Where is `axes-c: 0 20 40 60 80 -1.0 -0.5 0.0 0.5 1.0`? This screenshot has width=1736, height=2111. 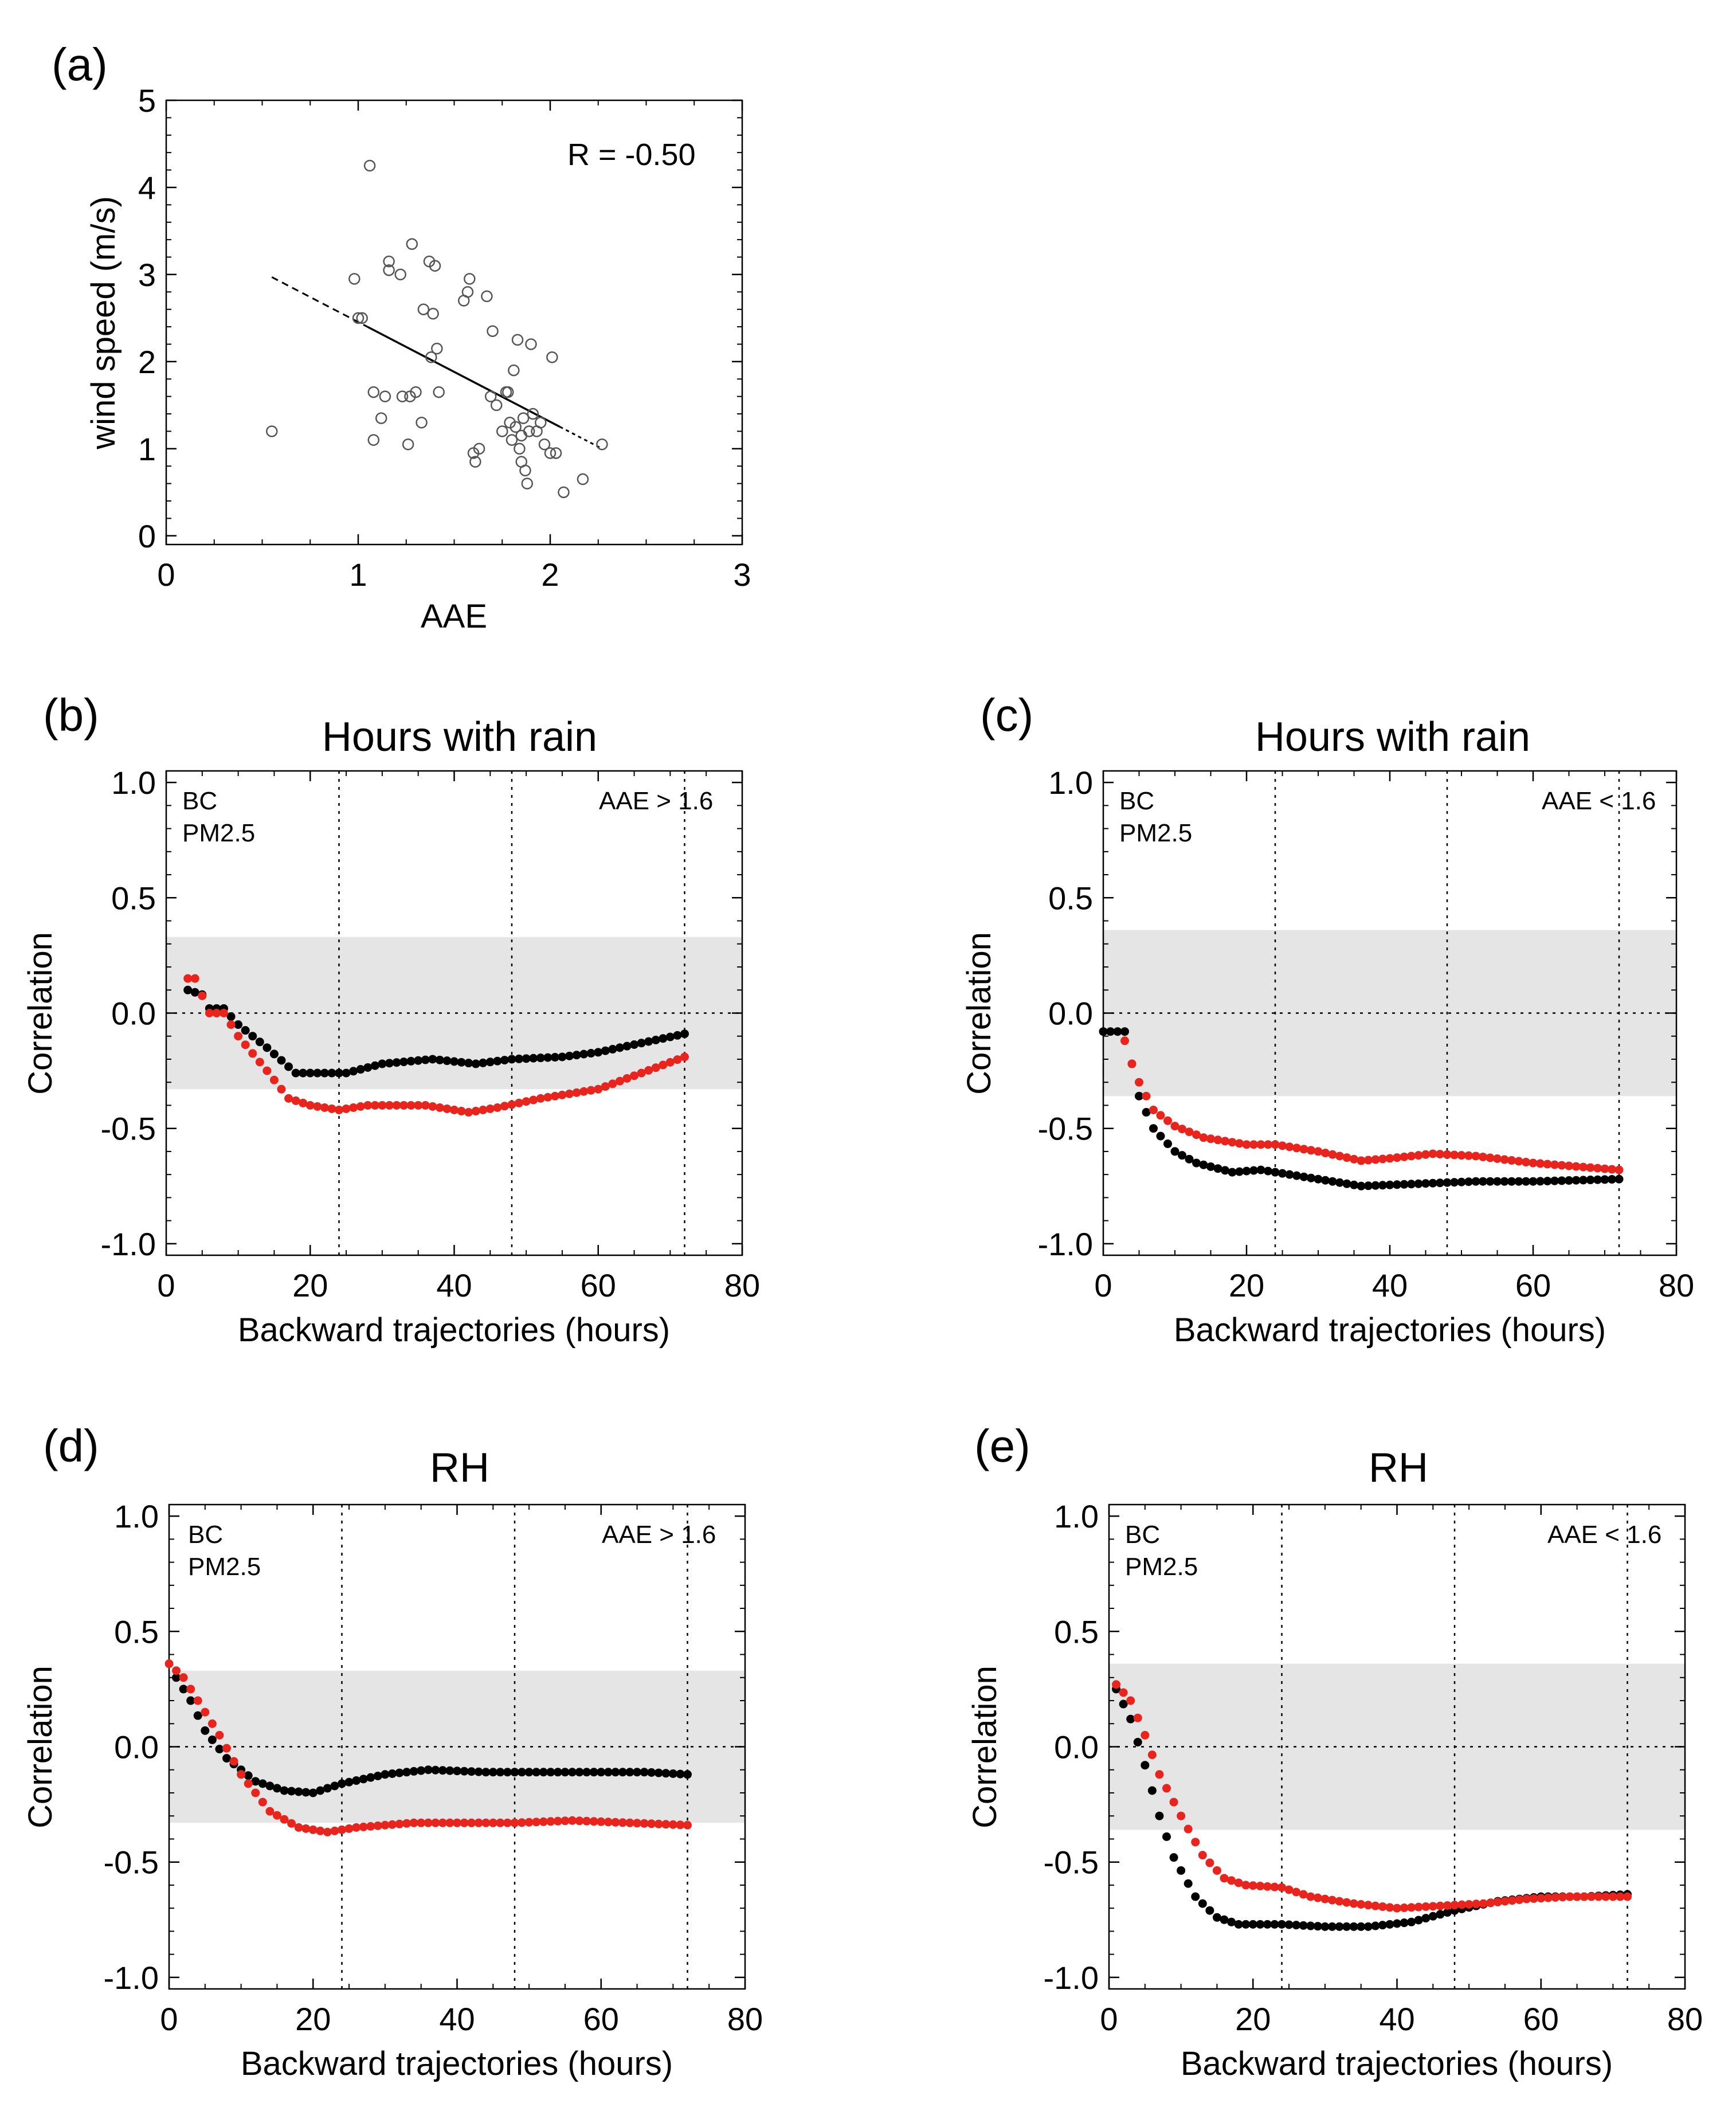 axes-c: 0 20 40 60 80 -1.0 -0.5 0.0 0.5 1.0 is located at coordinates (1366, 1034).